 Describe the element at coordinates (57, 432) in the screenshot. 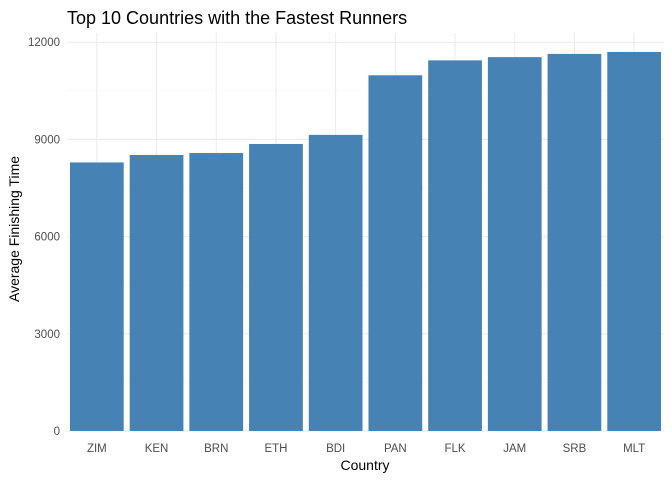

I see `y-tick-label: 0` at that location.